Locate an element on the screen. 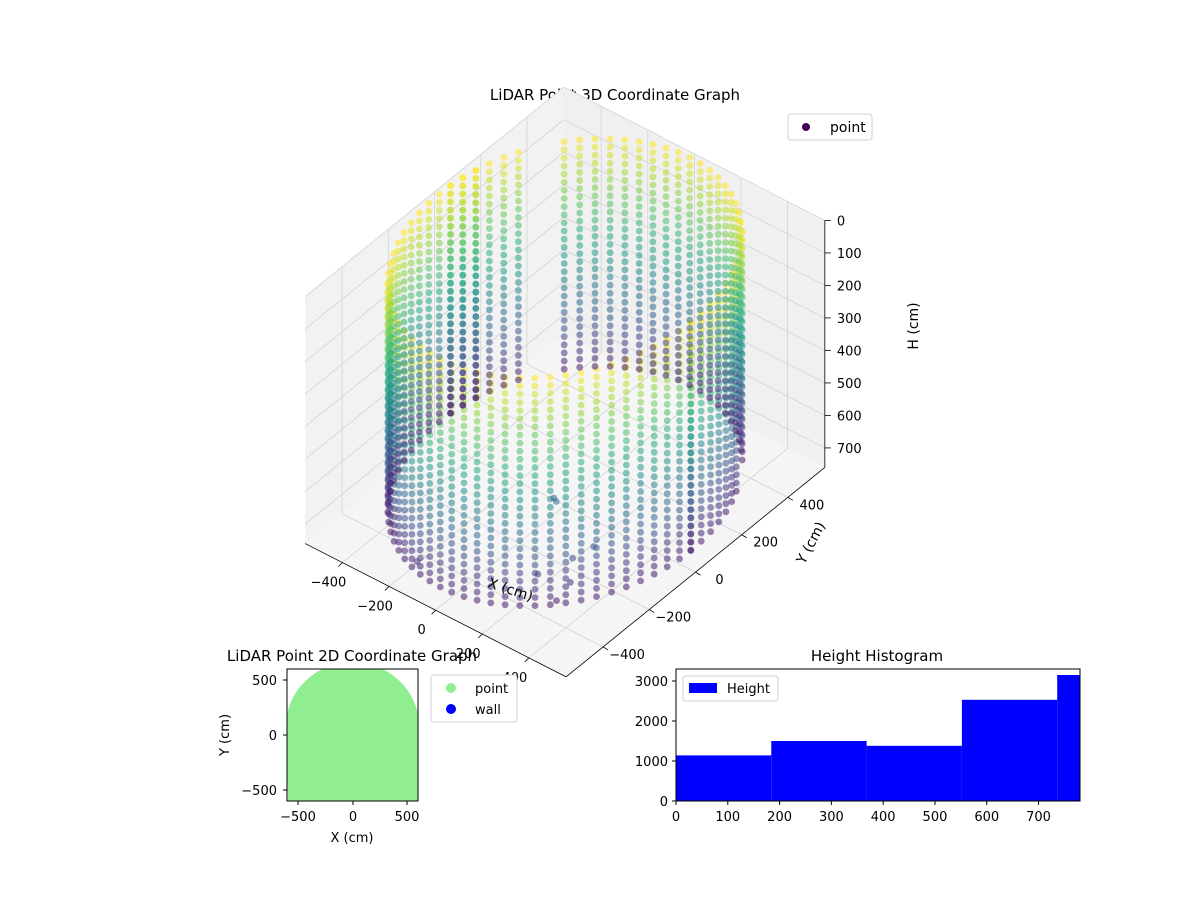  chart-2d-x-axis-label: X (cm) is located at coordinates (352, 838).